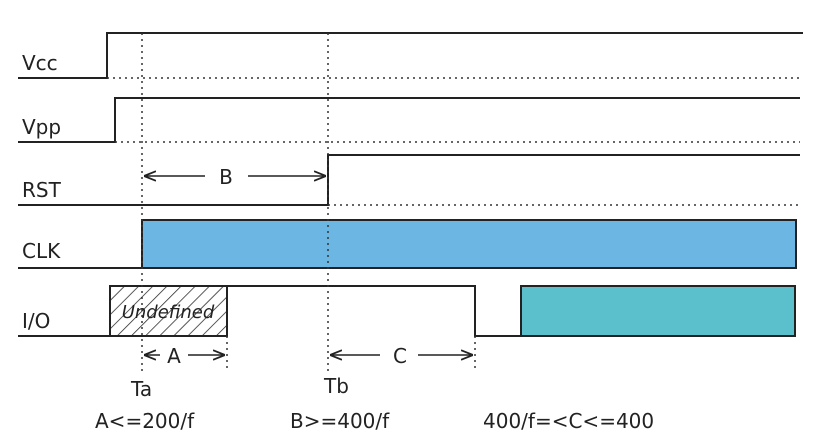 This screenshot has width=826, height=439. Describe the element at coordinates (145, 421) in the screenshot. I see `condition: A<=200/f` at that location.